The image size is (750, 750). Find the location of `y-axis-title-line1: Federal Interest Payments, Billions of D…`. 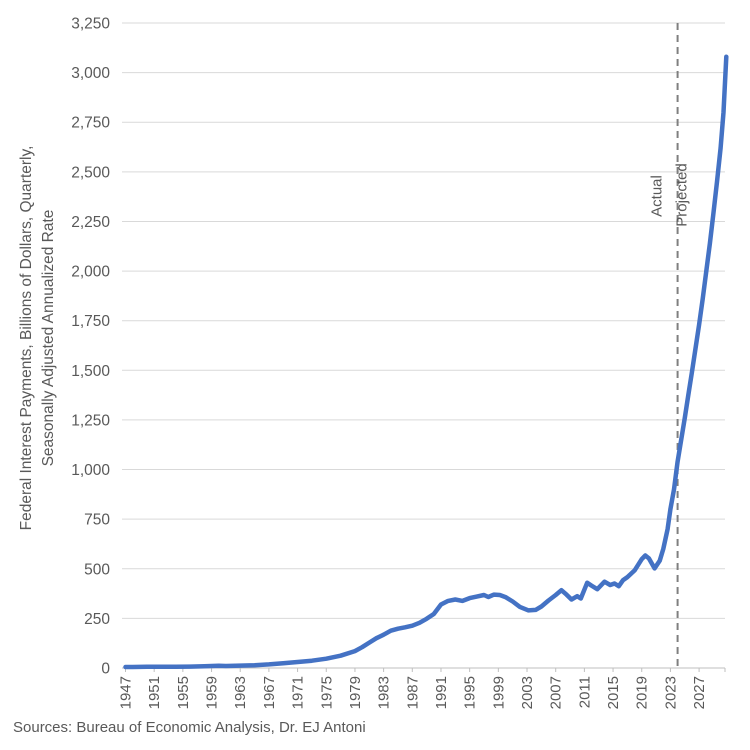

y-axis-title-line1: Federal Interest Payments, Billions of D… is located at coordinates (26, 338).